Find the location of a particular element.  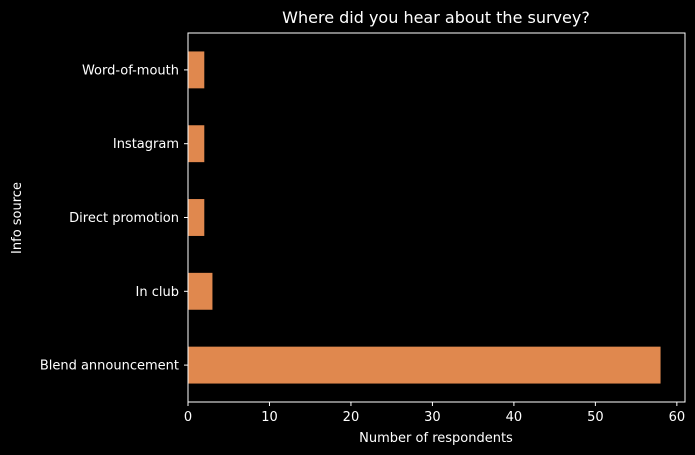

y-tick-label: Direct promotion is located at coordinates (124, 218).